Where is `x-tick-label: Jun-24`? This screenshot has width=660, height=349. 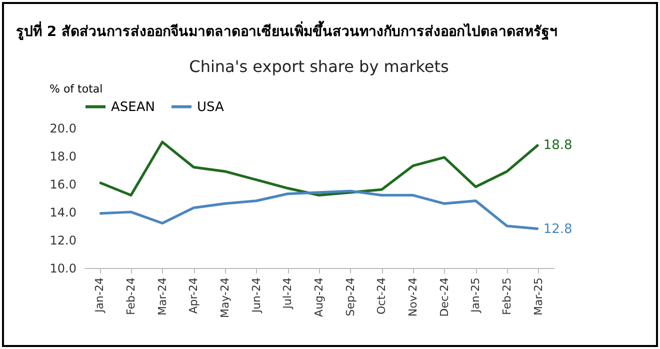
x-tick-label: Jun-24 is located at coordinates (256, 296).